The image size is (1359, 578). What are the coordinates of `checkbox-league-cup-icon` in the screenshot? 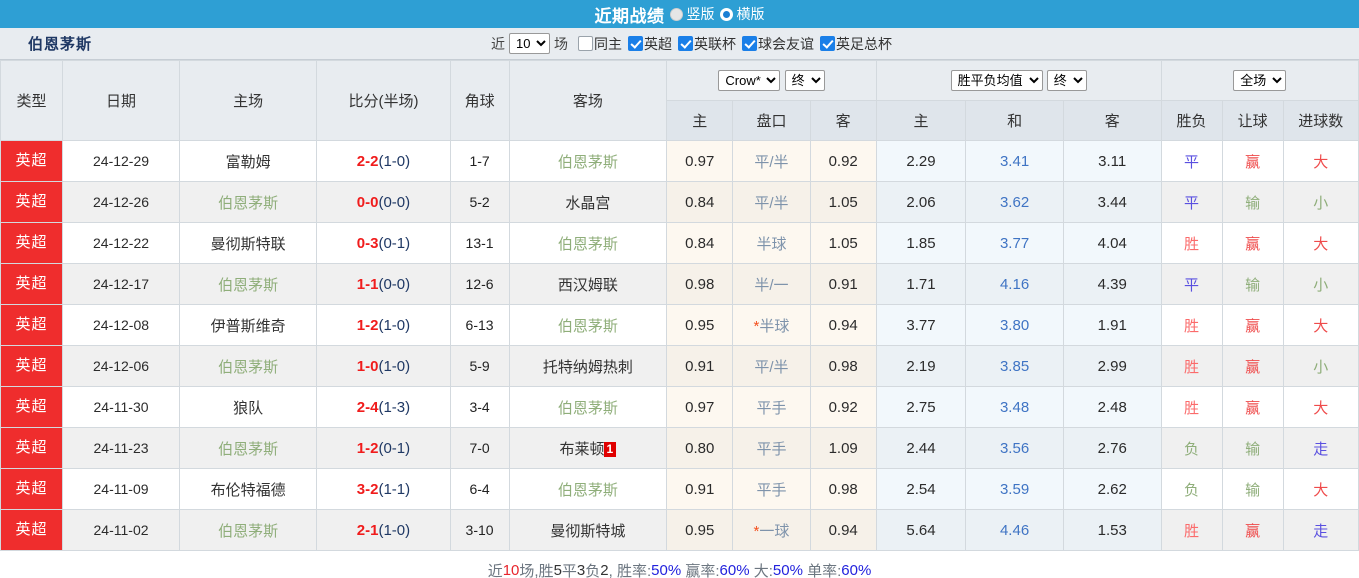 It's located at (685, 43).